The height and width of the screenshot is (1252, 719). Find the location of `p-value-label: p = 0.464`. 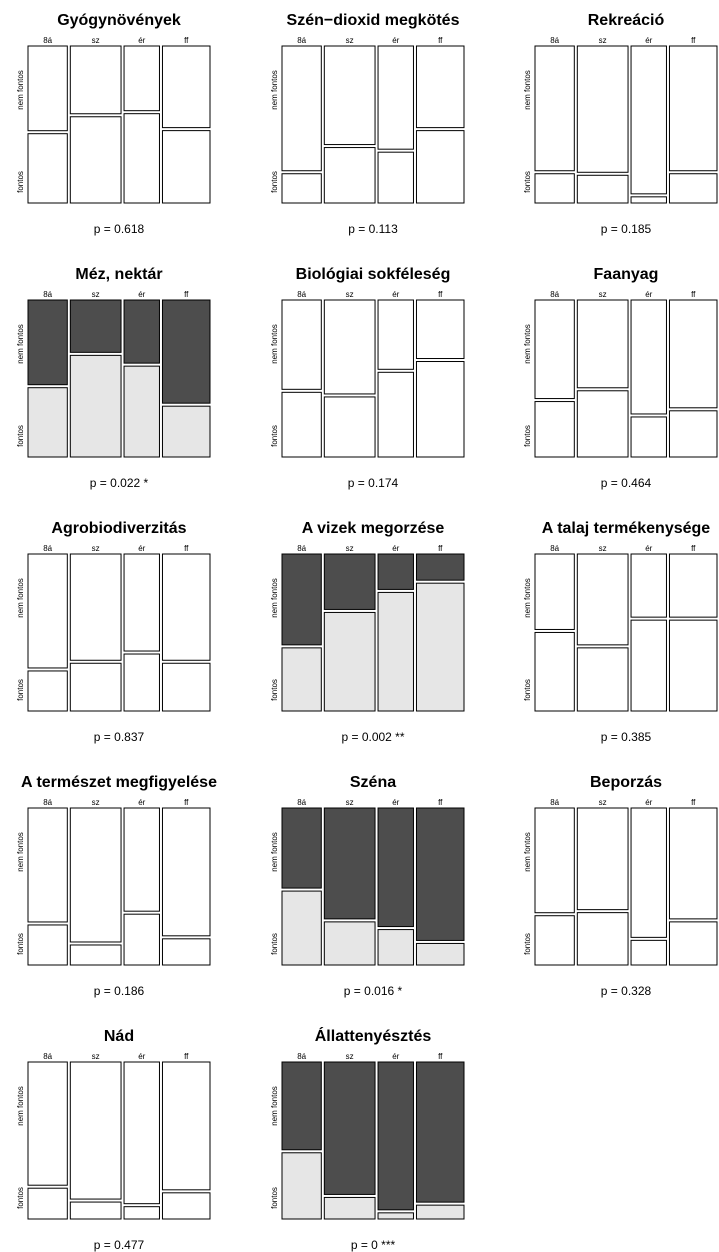

p-value-label: p = 0.464 is located at coordinates (626, 483).